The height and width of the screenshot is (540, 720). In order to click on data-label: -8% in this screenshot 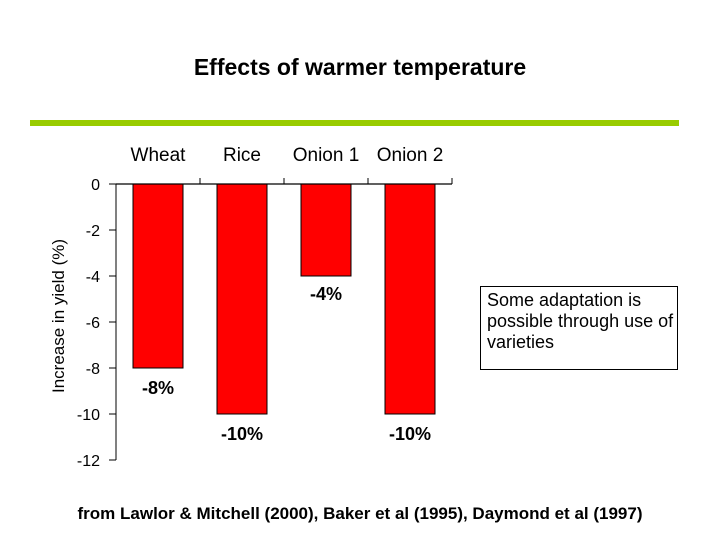, I will do `click(158, 388)`.